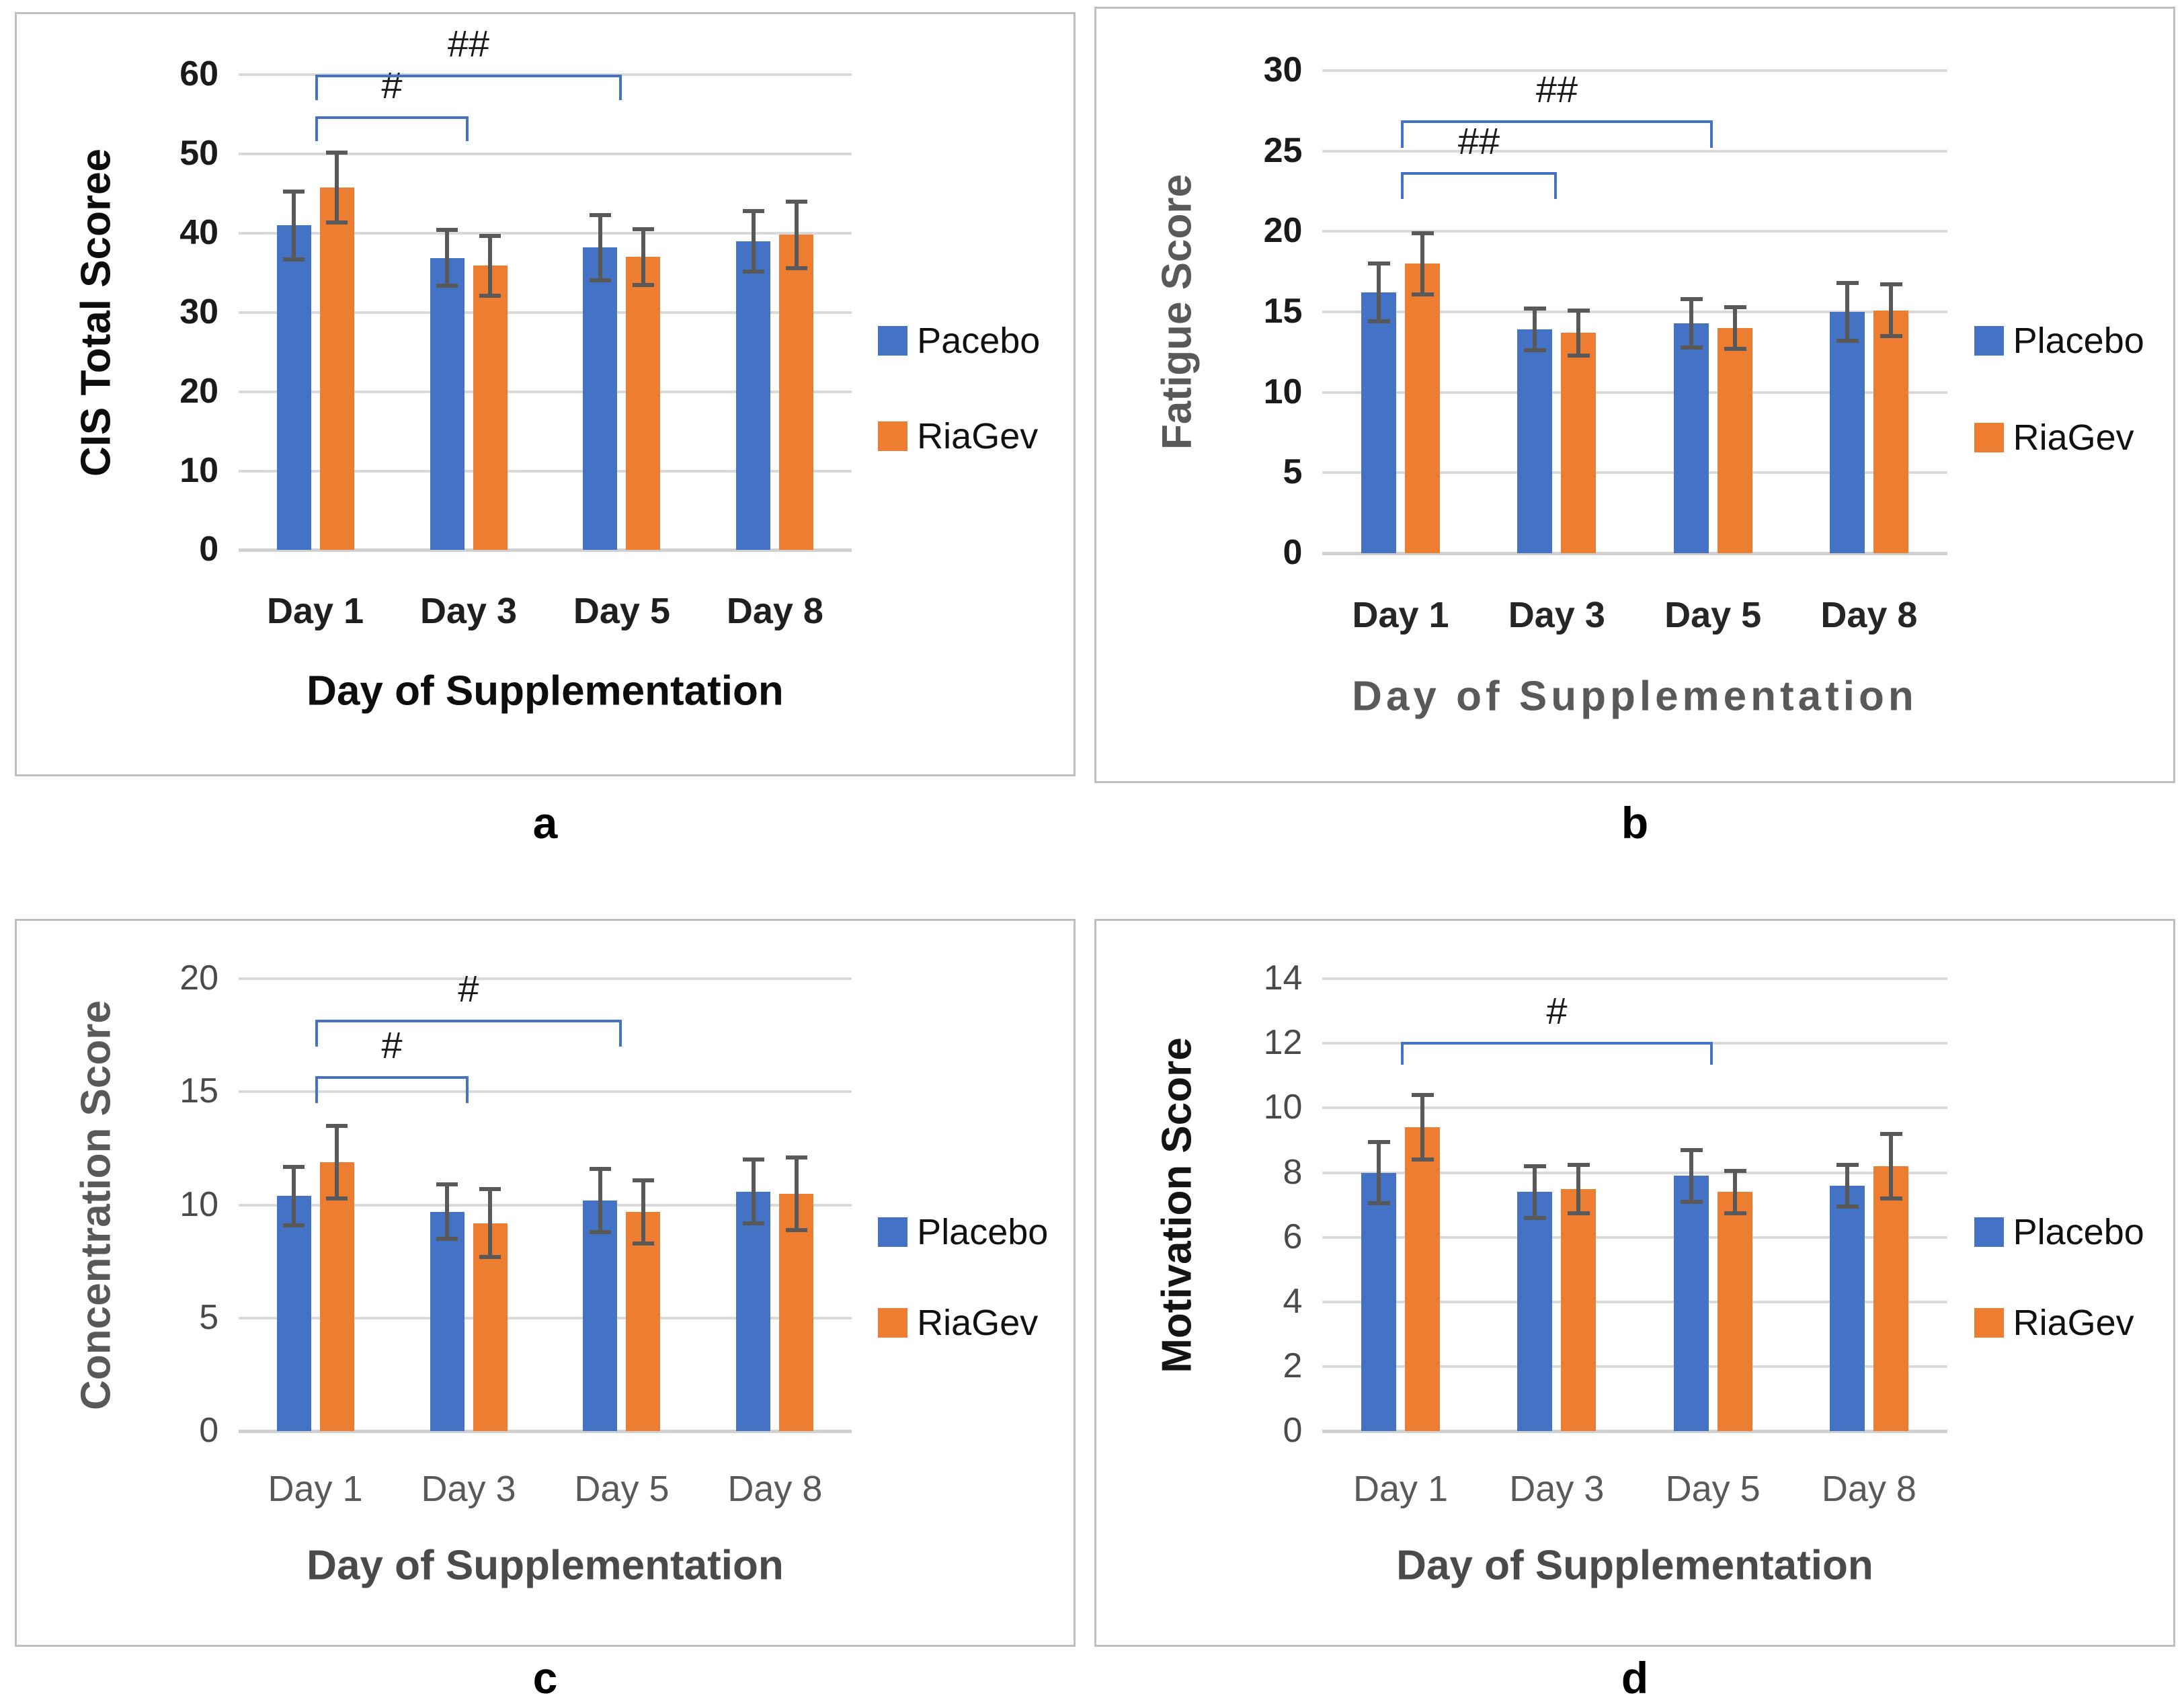 The image size is (2182, 1708). What do you see at coordinates (392, 1045) in the screenshot?
I see `significance-label-0: #` at bounding box center [392, 1045].